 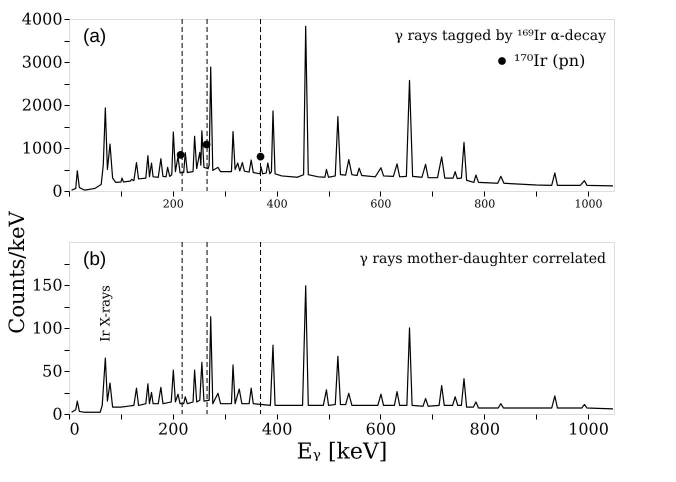 I want to click on y-tick-label: 150, so click(x=47, y=285).